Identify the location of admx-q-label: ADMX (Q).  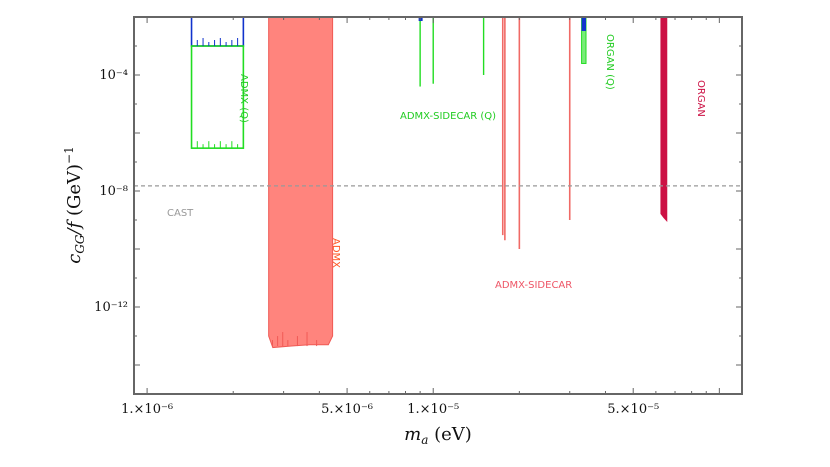
(243, 98).